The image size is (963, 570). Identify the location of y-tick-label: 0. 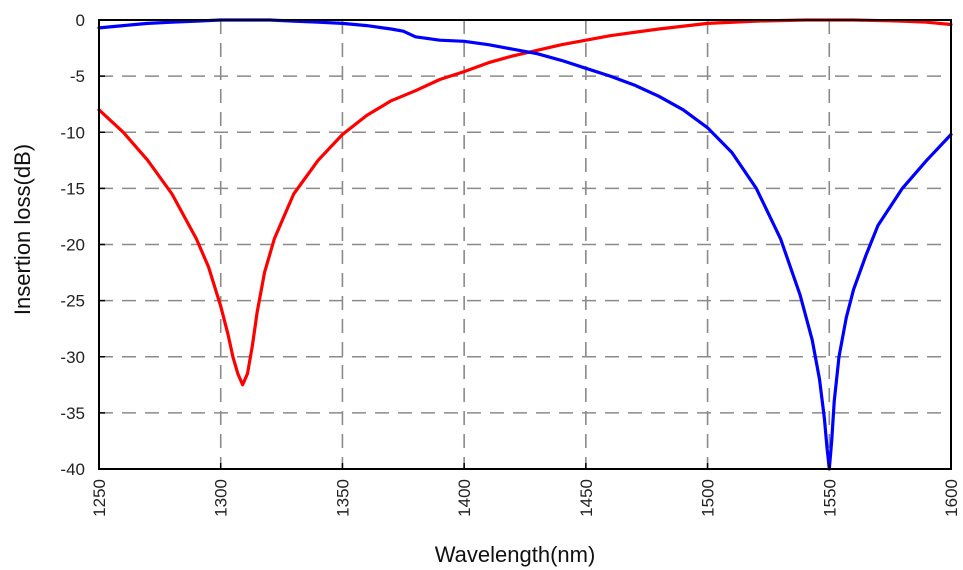
(80, 20).